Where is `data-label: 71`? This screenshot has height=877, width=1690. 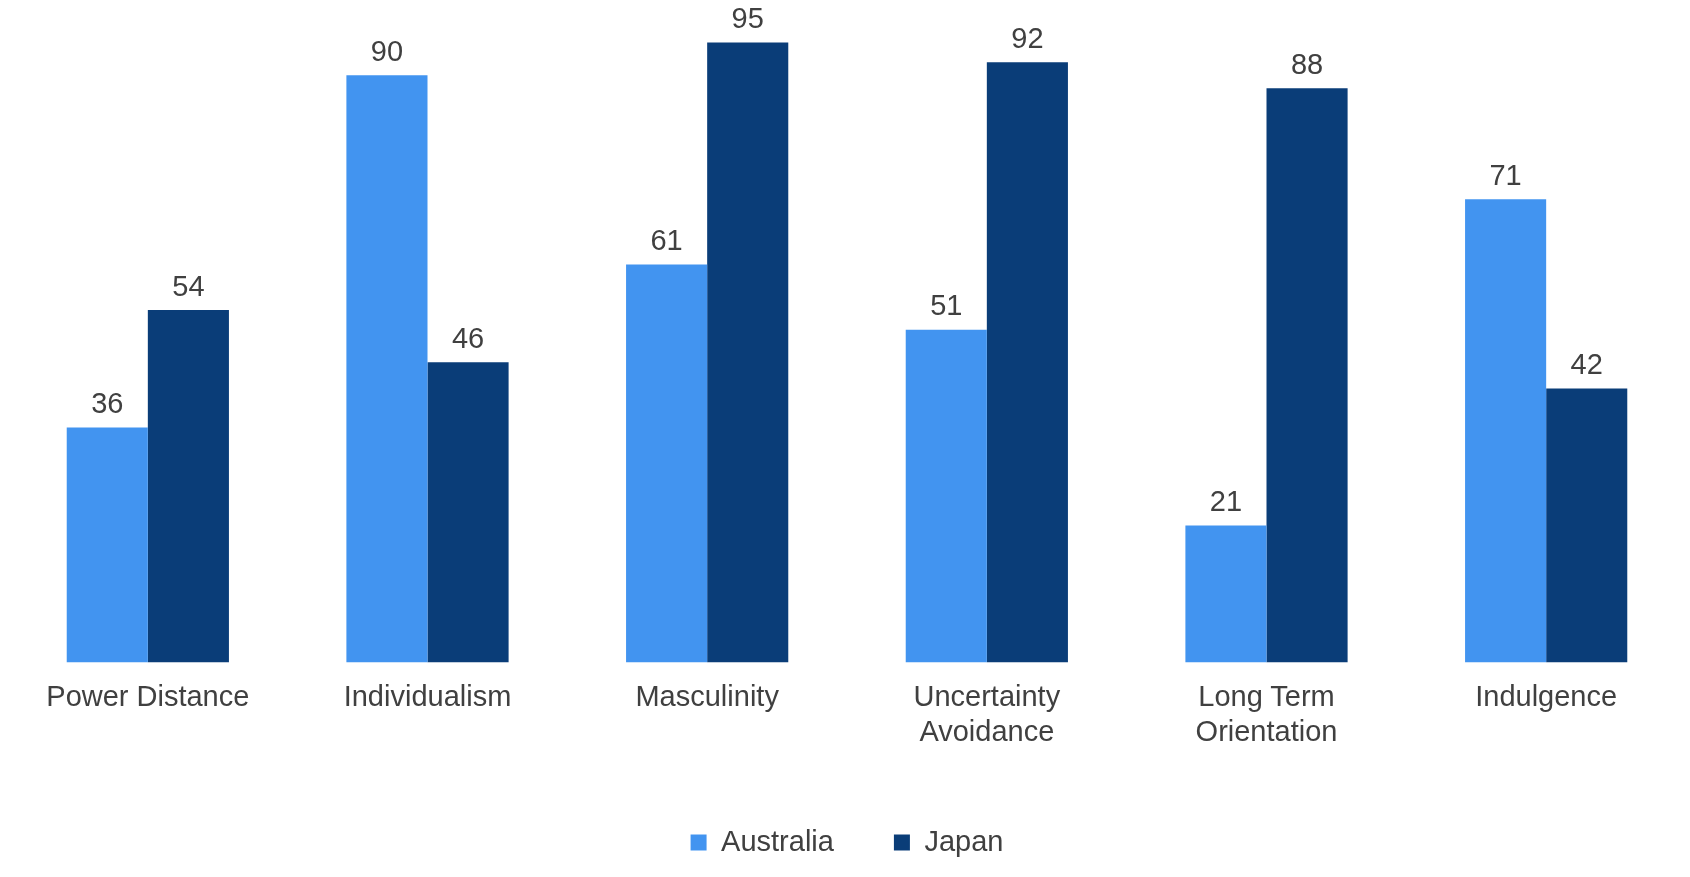
data-label: 71 is located at coordinates (1505, 174).